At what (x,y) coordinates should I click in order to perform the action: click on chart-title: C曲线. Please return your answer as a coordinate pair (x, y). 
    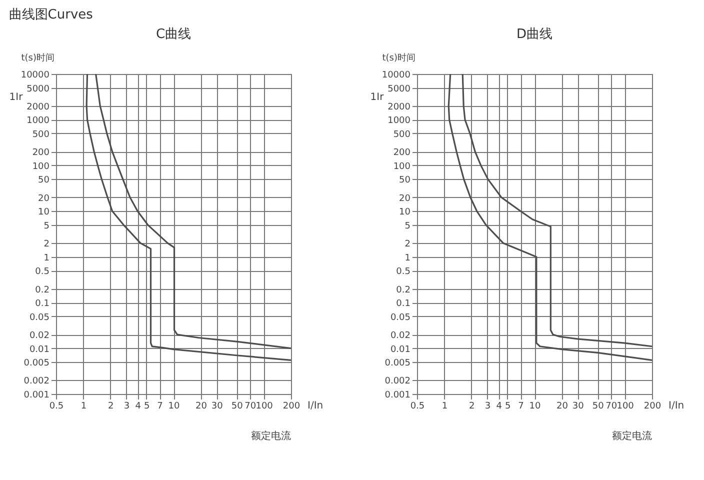
    Looking at the image, I should click on (174, 34).